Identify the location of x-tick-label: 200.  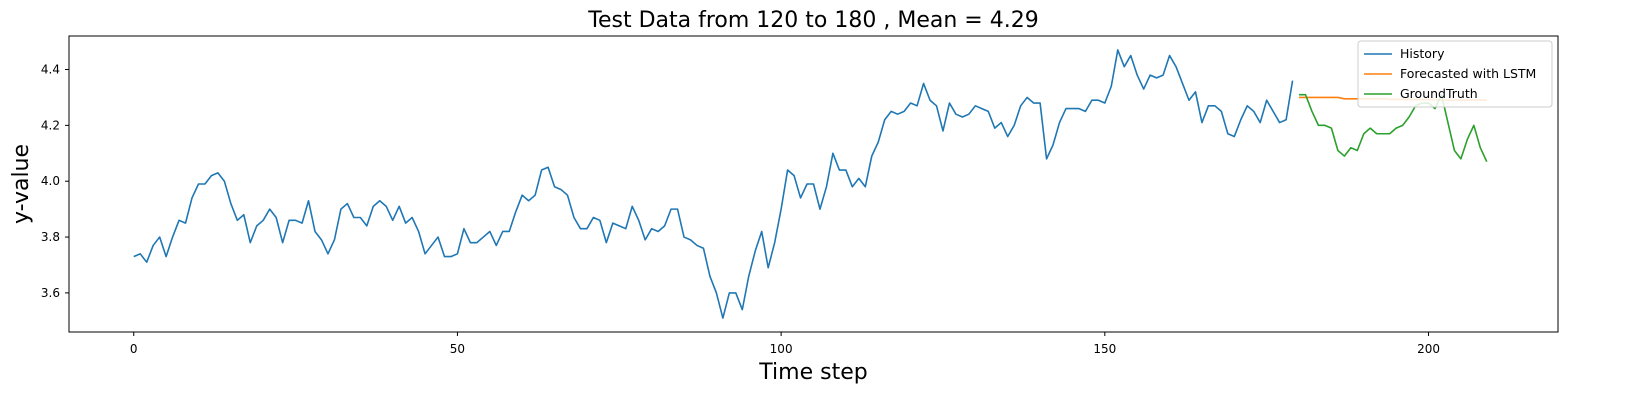
(1428, 349).